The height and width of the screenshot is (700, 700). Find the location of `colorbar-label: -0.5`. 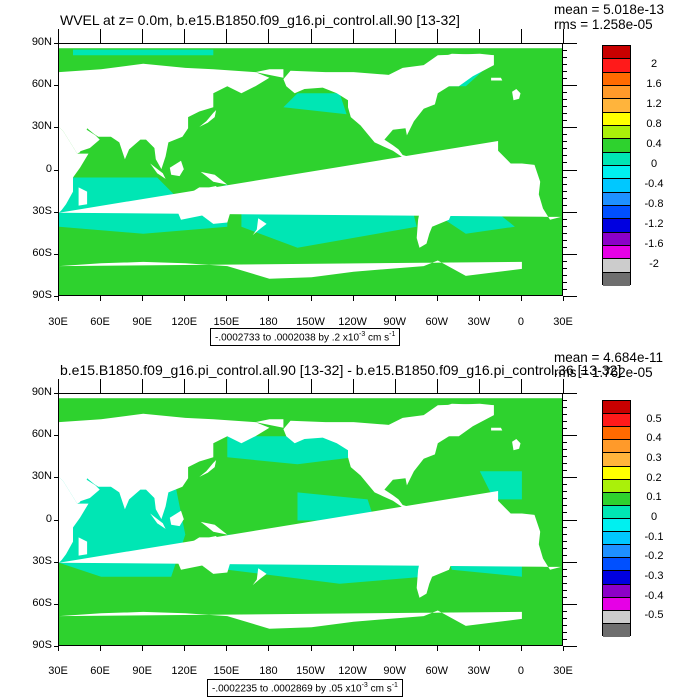

colorbar-label: -0.5 is located at coordinates (654, 615).